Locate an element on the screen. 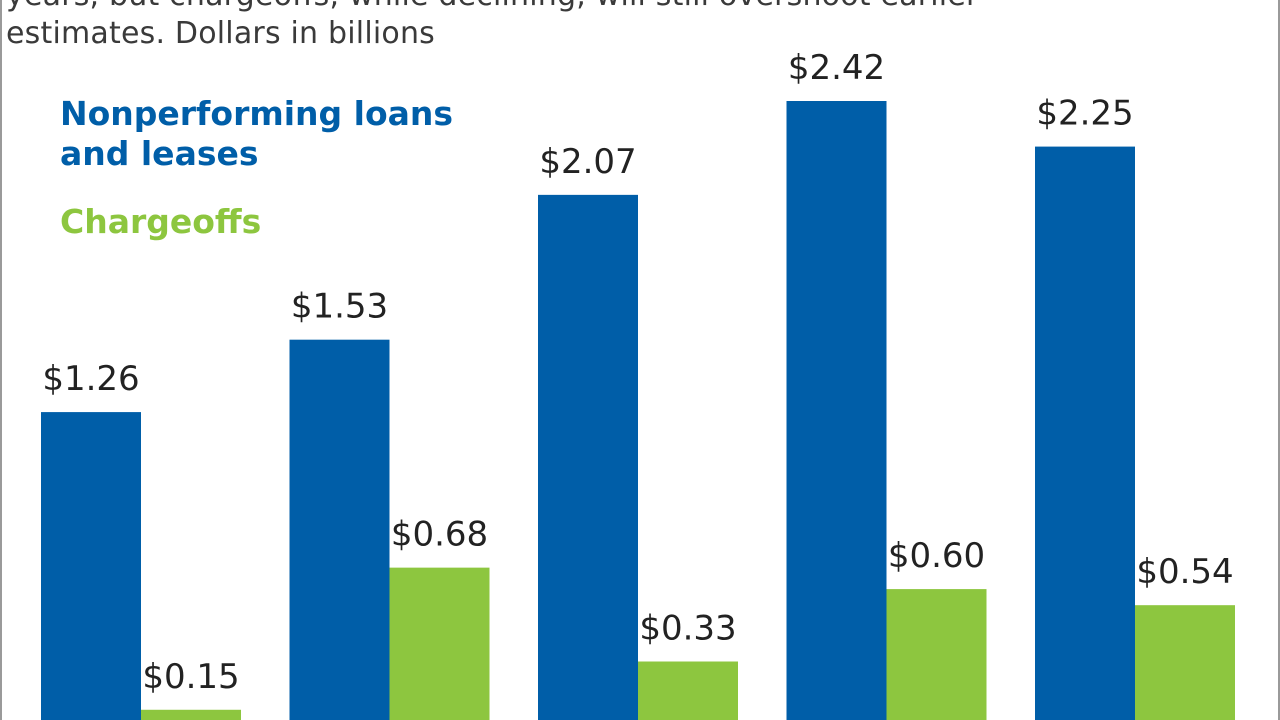  nonperforming-value-label-4: $2.42 is located at coordinates (836, 68).